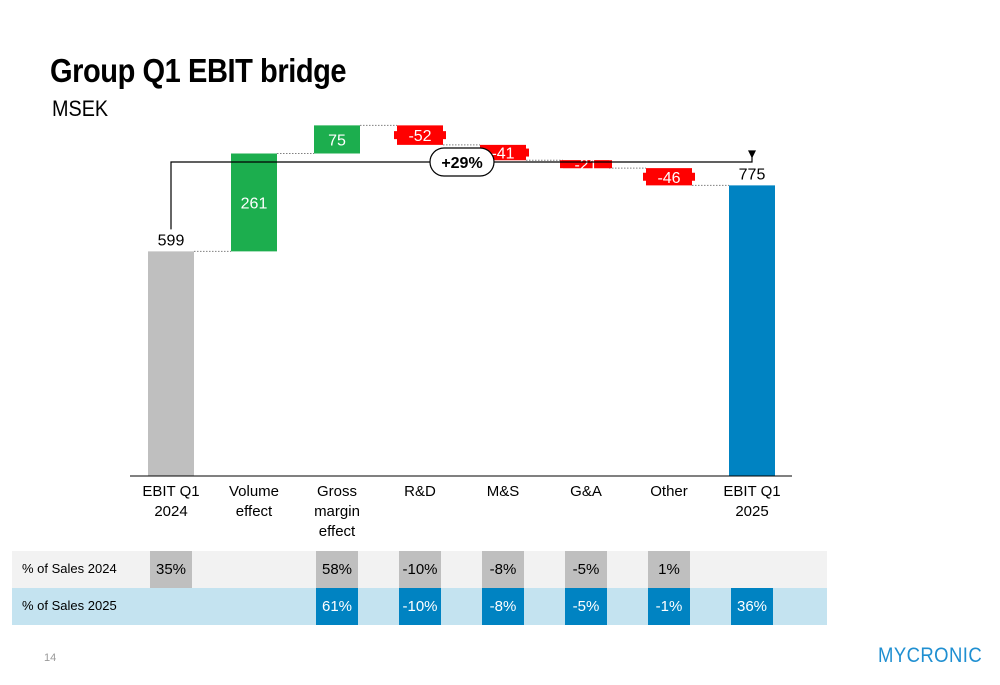  Describe the element at coordinates (171, 501) in the screenshot. I see `category-label: EBIT Q1 2024` at that location.